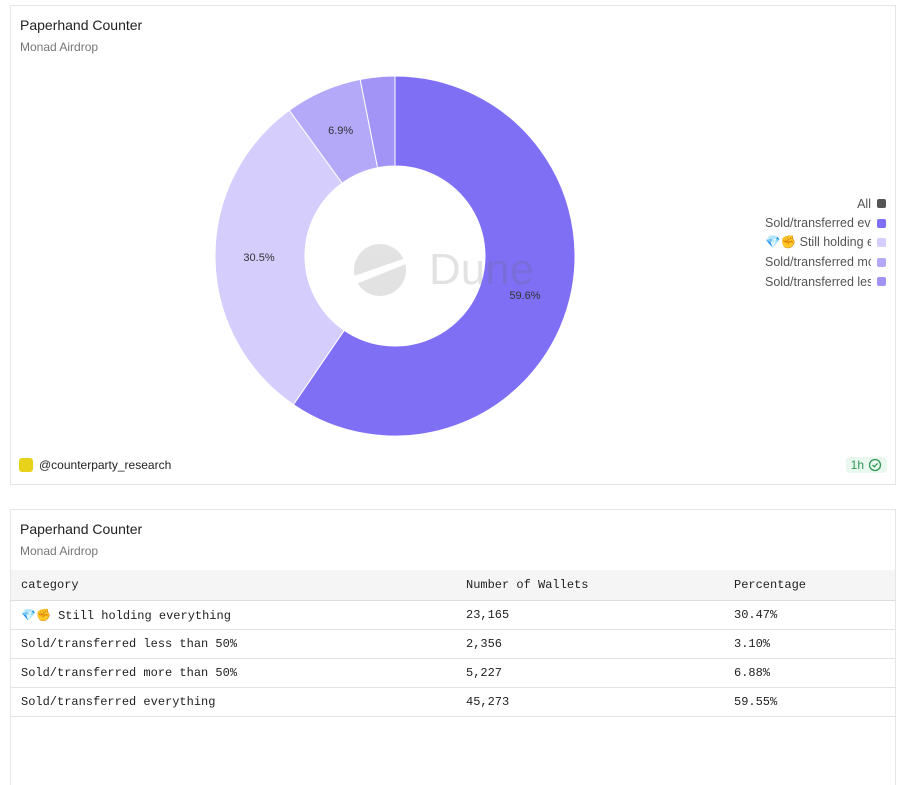 Image resolution: width=920 pixels, height=785 pixels. I want to click on freshness: 1h, so click(857, 465).